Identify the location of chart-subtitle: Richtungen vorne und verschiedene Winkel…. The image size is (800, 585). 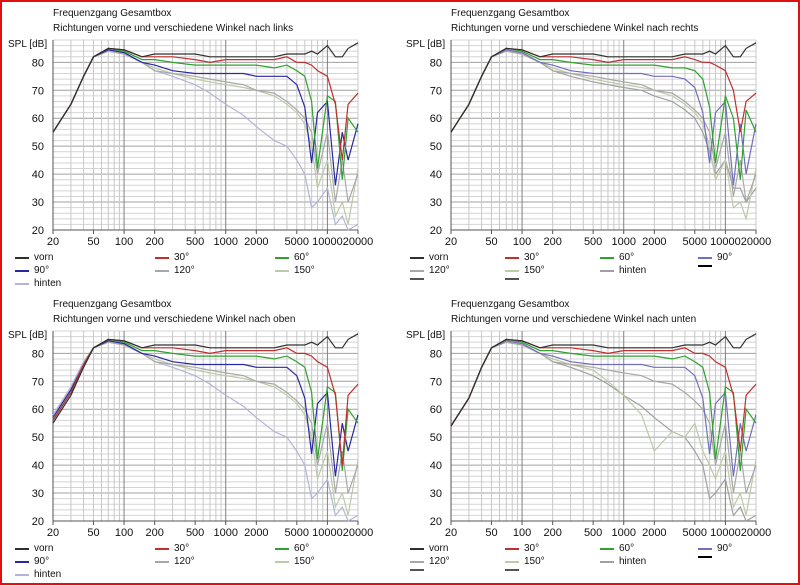
(173, 28).